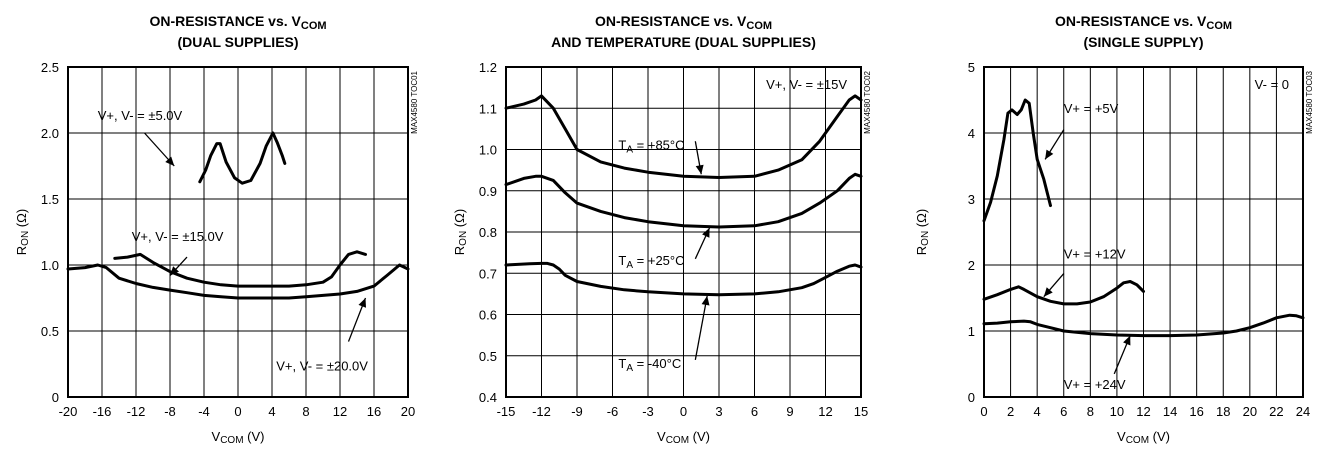 The height and width of the screenshot is (460, 1317). What do you see at coordinates (806, 84) in the screenshot?
I see `supply-label: V+, V- = ±15V` at bounding box center [806, 84].